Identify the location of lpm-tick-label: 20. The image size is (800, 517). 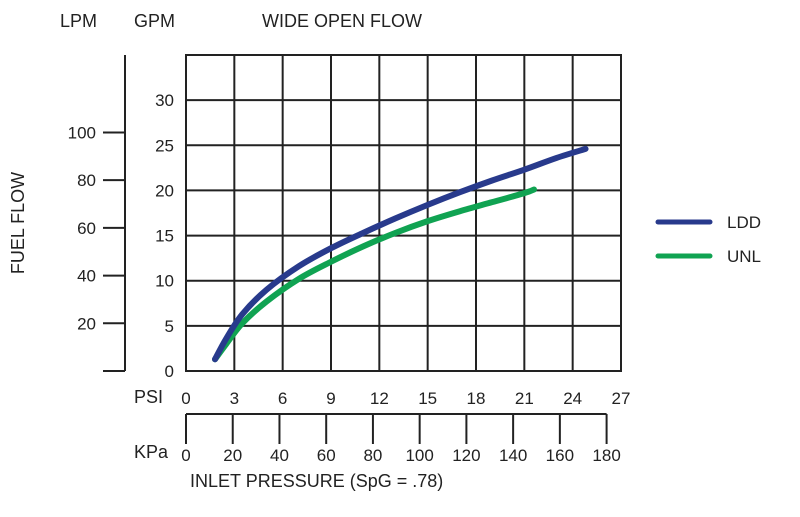
(86, 323).